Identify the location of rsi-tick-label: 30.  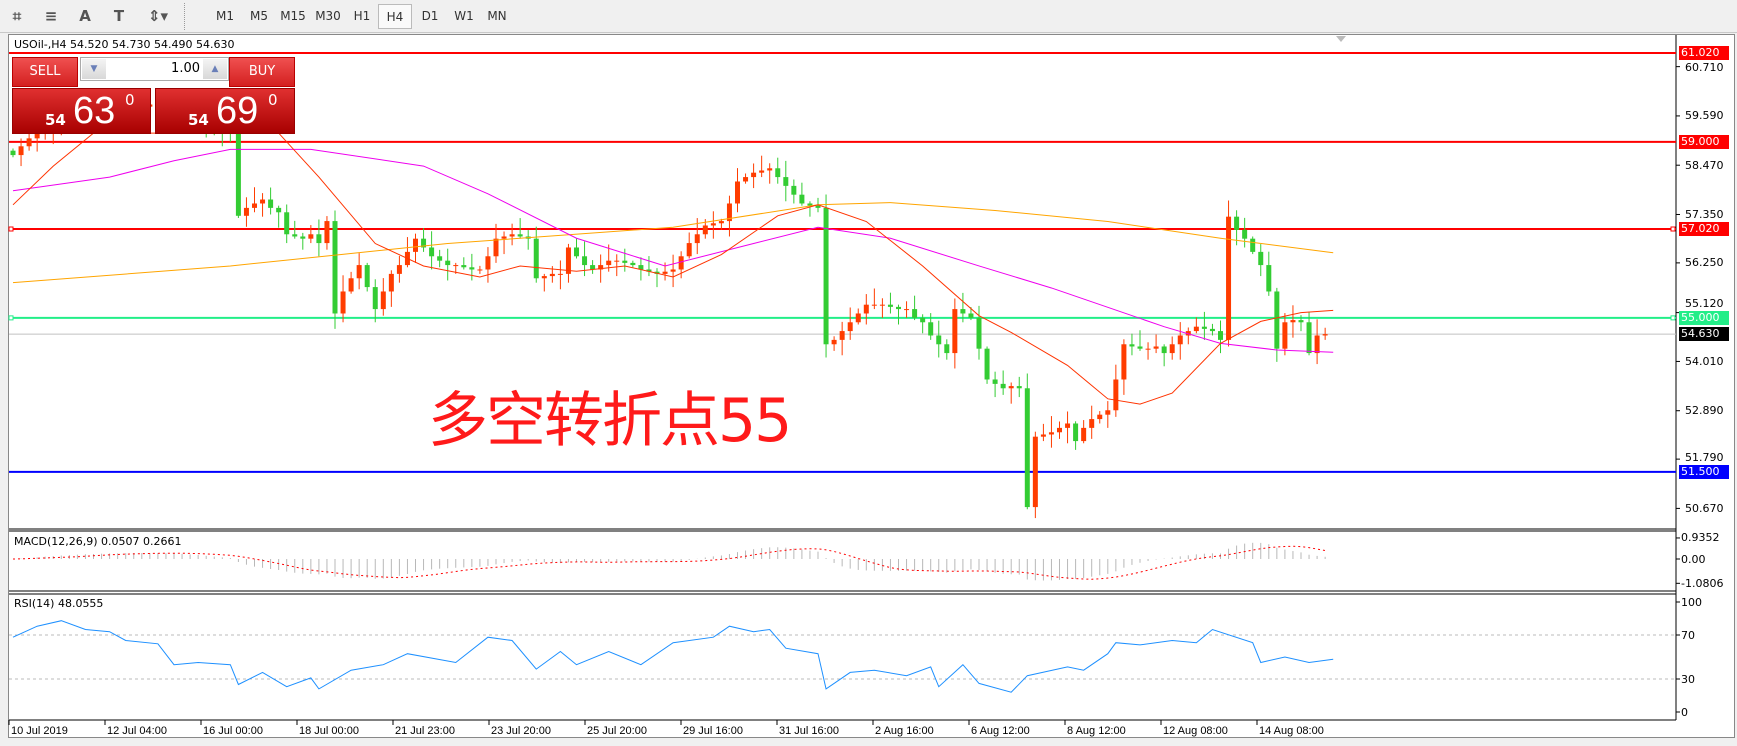
(1688, 679).